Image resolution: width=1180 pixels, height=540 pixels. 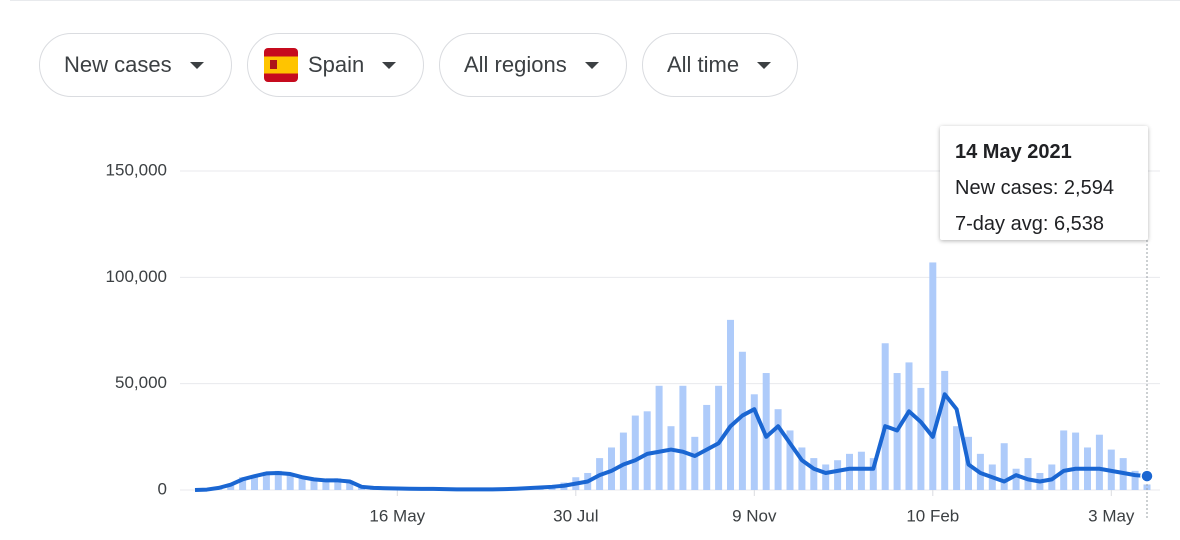 What do you see at coordinates (118, 64) in the screenshot?
I see `dropdown-label: New cases` at bounding box center [118, 64].